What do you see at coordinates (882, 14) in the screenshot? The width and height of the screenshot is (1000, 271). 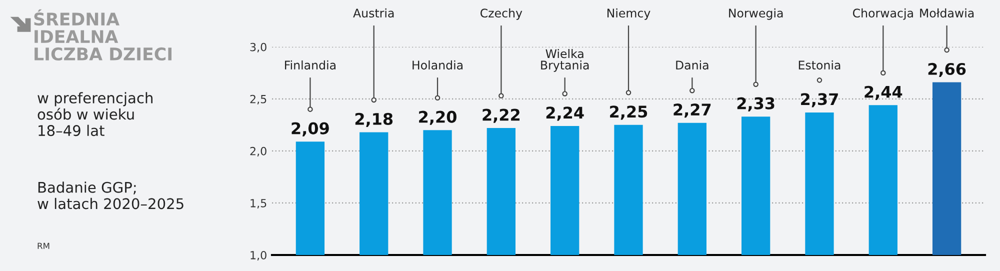 I see `x-tick-label: Chorwacja` at bounding box center [882, 14].